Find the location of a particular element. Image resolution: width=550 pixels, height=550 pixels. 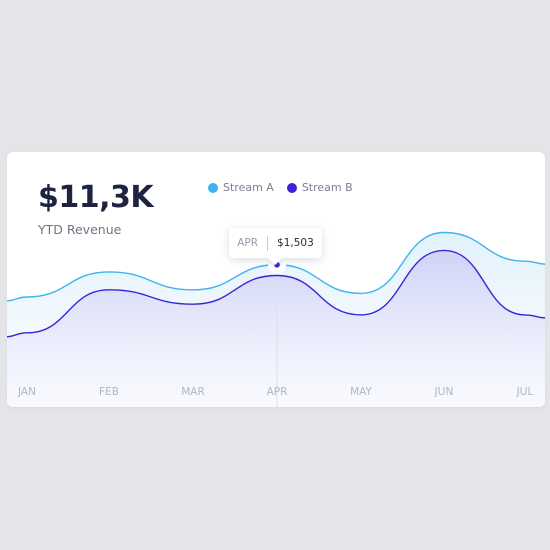

tooltip-value: $1,503 is located at coordinates (295, 243).